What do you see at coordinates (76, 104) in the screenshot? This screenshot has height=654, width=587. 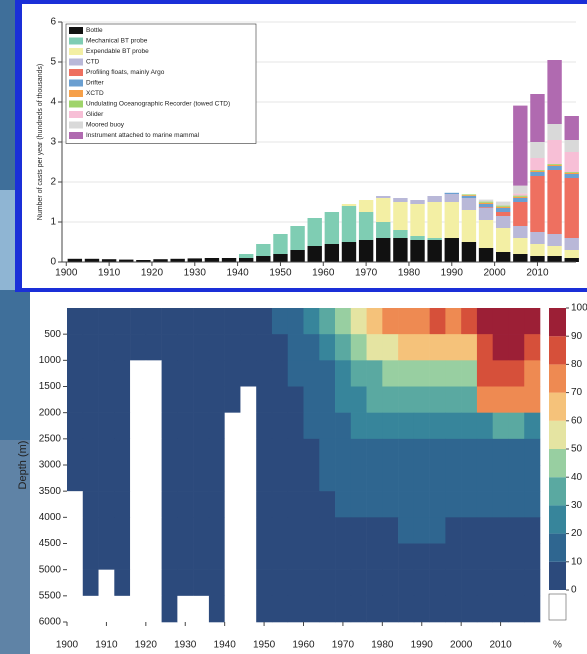 I see `legend-swatch` at bounding box center [76, 104].